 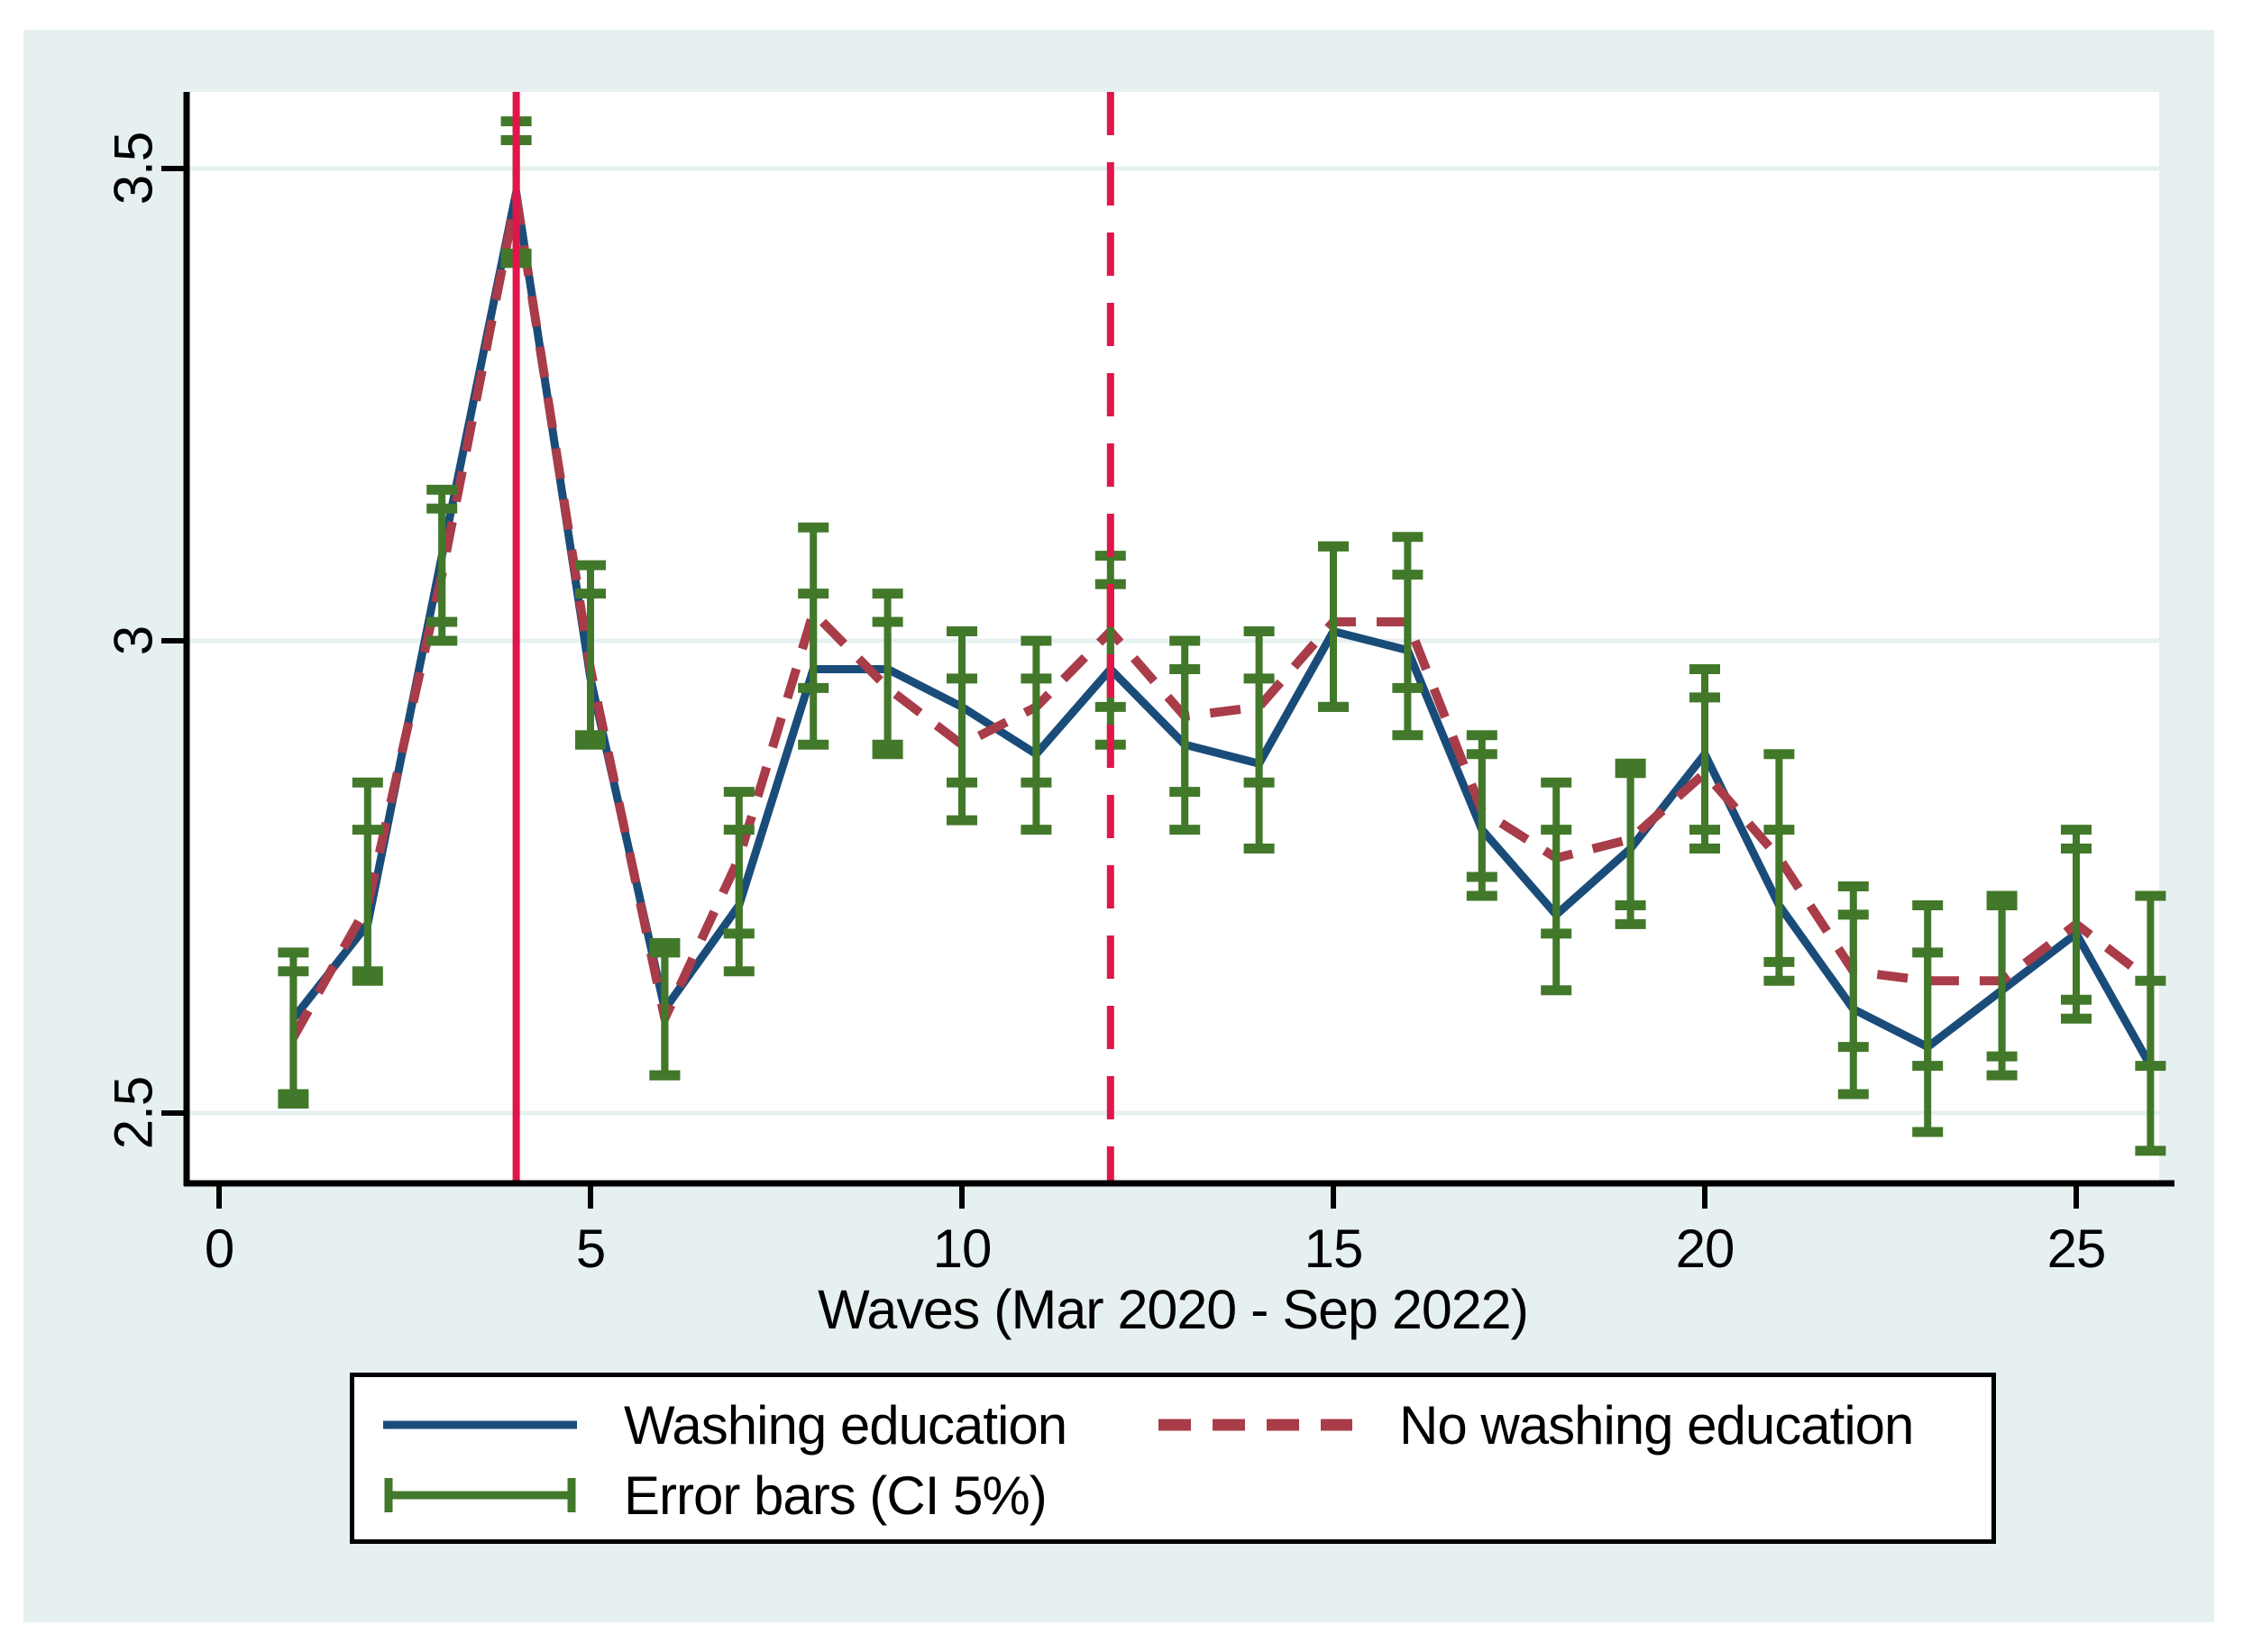 I want to click on x-tick-label: 0, so click(x=219, y=1248).